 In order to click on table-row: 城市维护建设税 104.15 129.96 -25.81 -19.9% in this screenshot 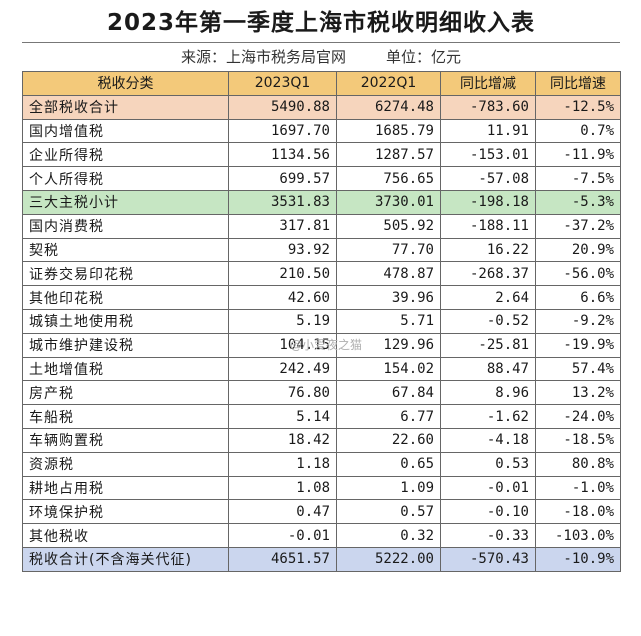, I will do `click(321, 345)`.